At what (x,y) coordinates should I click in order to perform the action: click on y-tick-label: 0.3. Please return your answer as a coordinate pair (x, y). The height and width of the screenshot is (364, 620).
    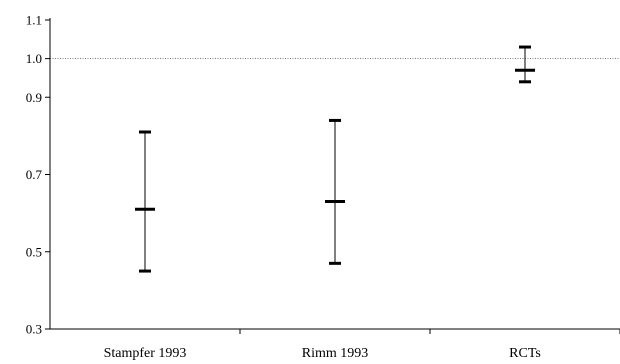
    Looking at the image, I should click on (34, 329).